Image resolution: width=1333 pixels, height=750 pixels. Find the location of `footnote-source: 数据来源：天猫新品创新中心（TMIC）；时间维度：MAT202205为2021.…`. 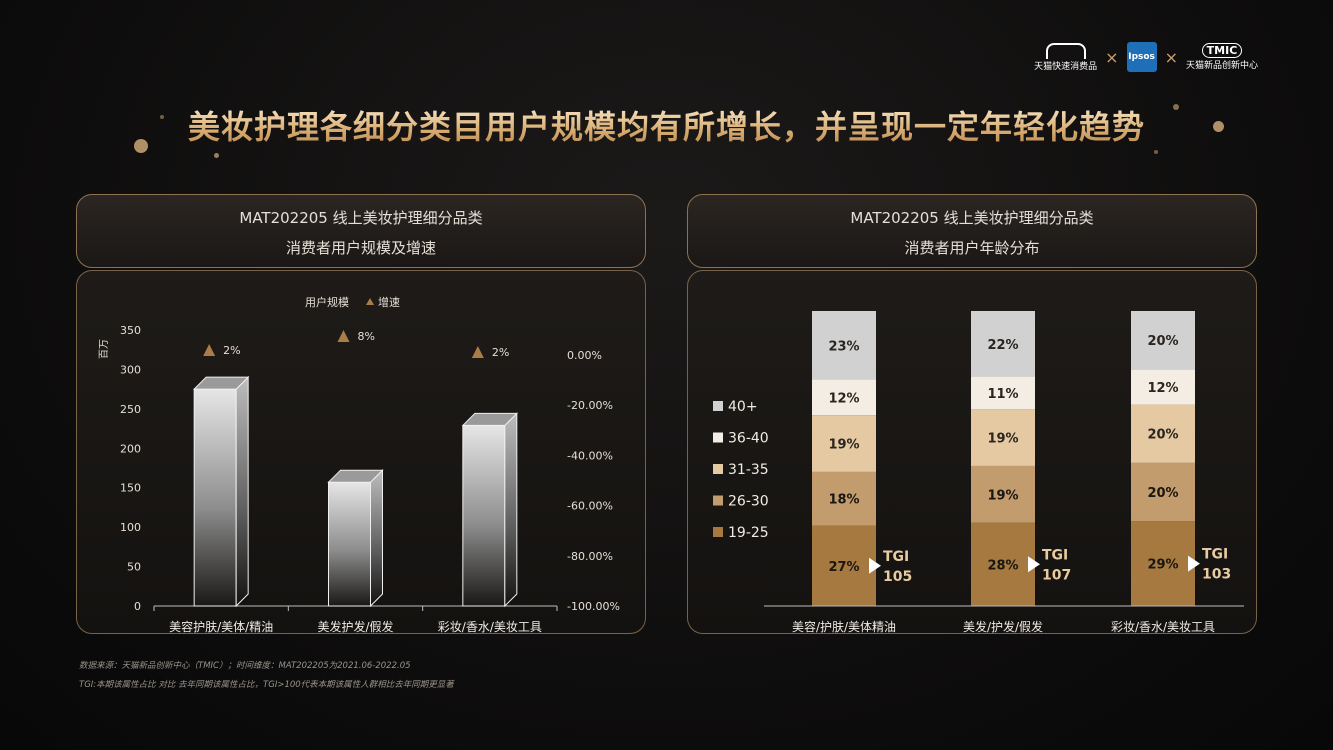

footnote-source: 数据来源：天猫新品创新中心（TMIC）；时间维度：MAT202205为2021.… is located at coordinates (245, 666).